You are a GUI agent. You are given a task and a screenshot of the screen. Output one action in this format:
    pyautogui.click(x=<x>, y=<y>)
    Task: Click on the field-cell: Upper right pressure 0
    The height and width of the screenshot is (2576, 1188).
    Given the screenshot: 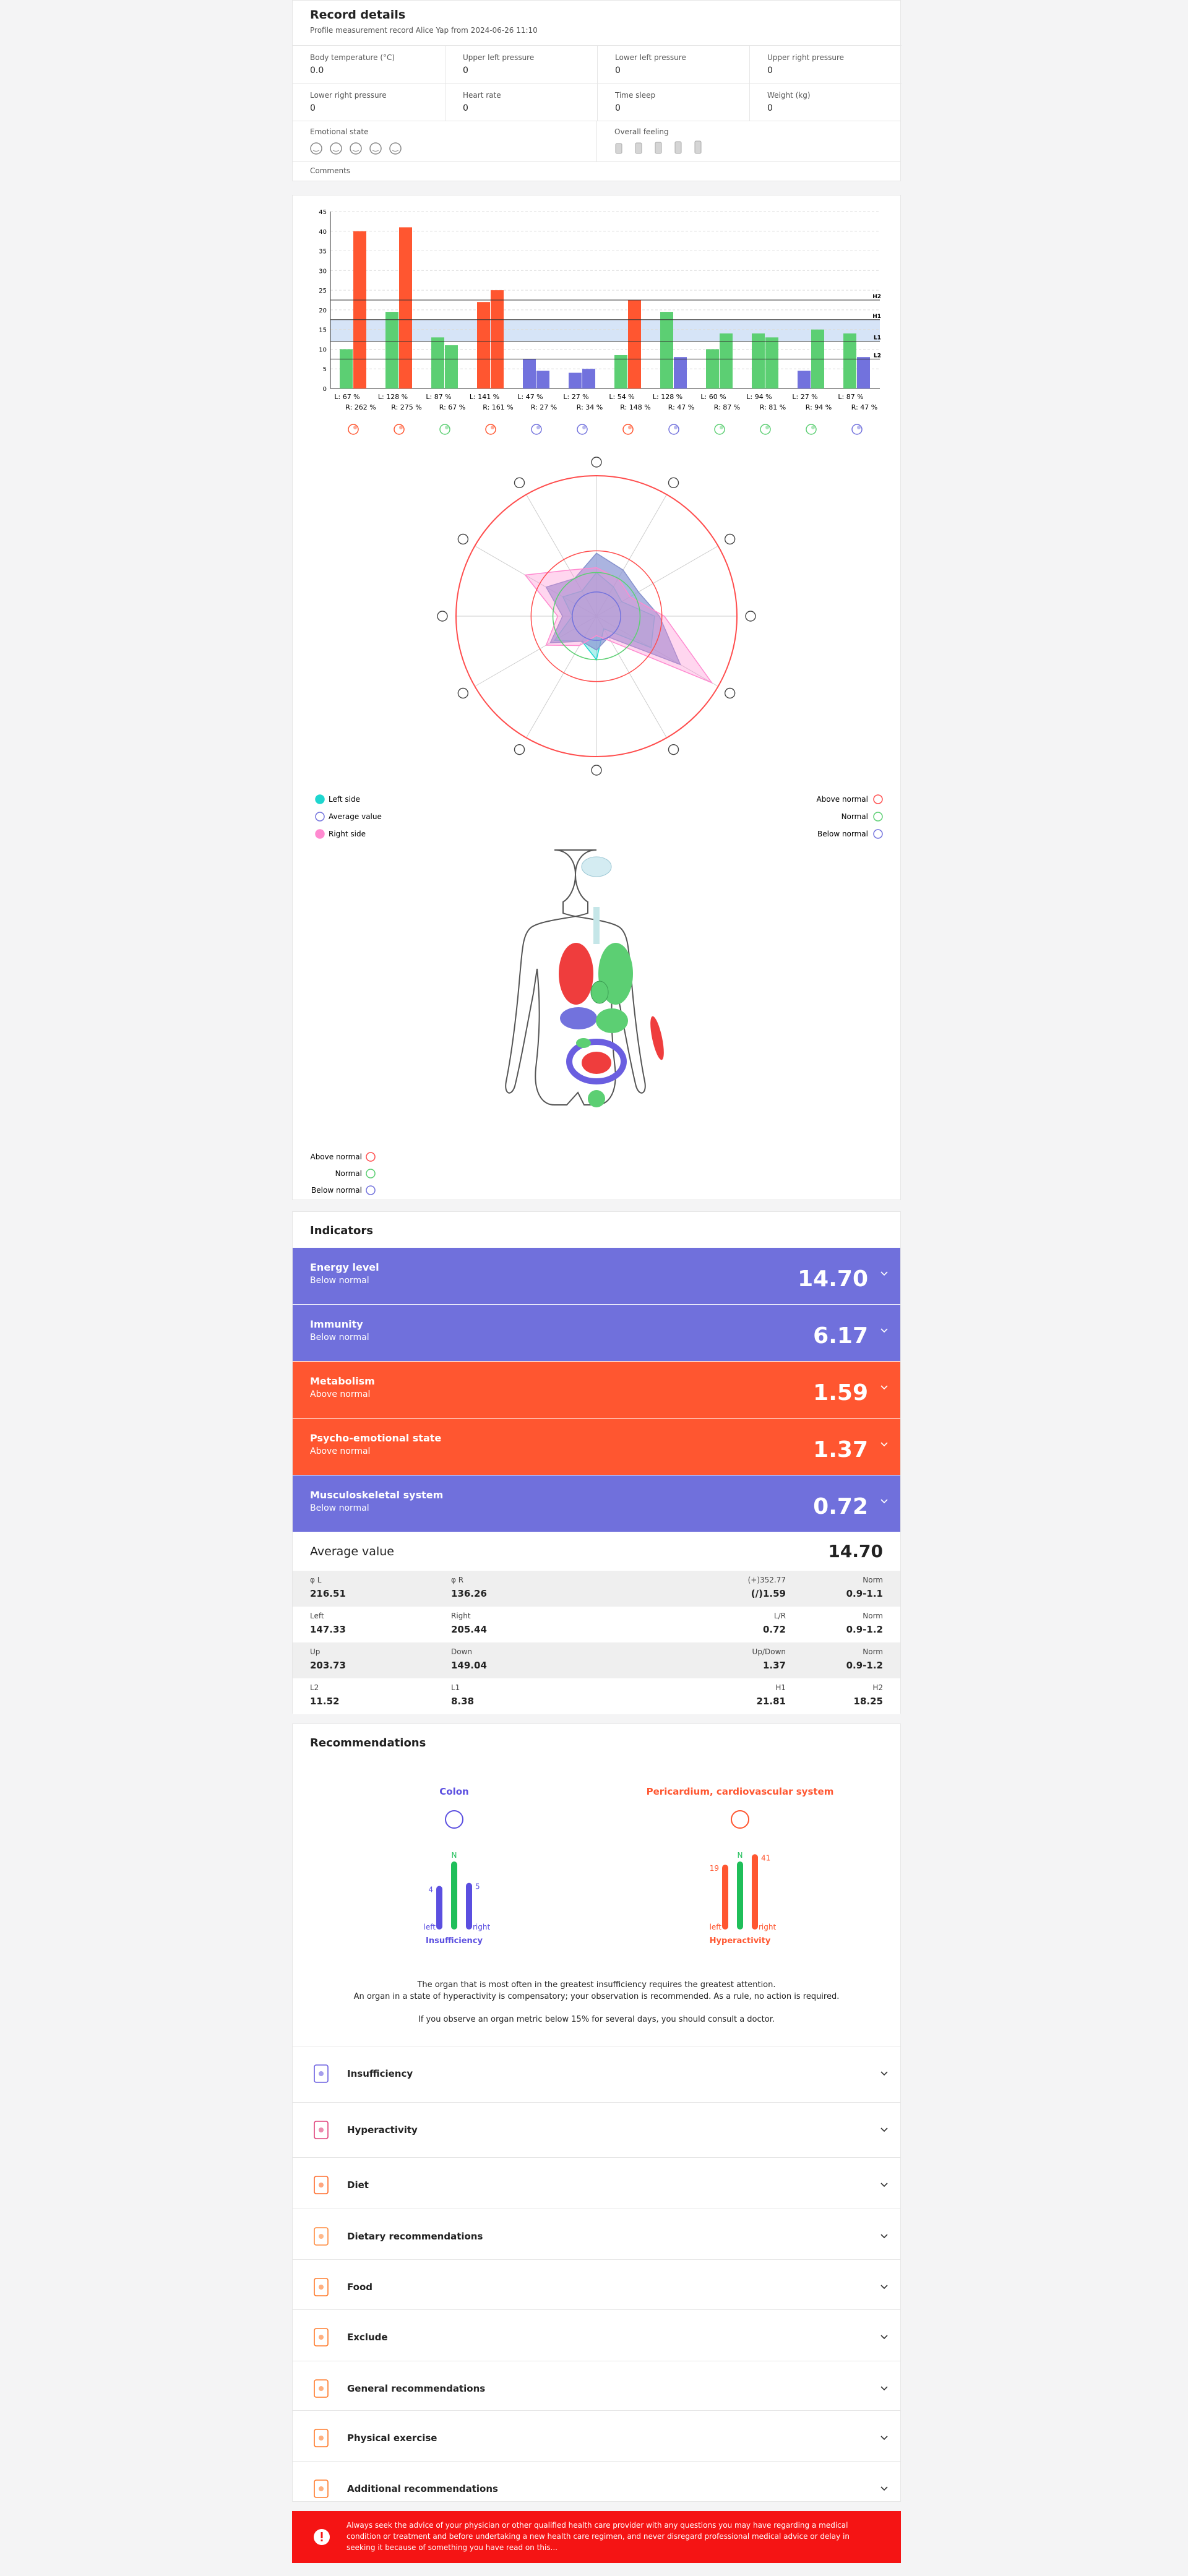 What is the action you would take?
    pyautogui.click(x=825, y=64)
    